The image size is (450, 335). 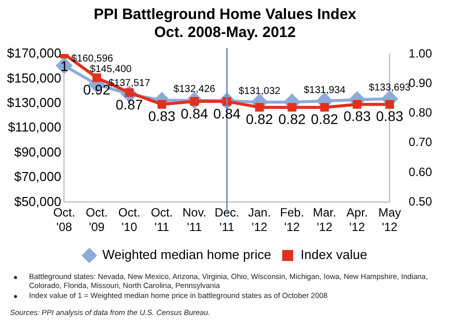 I want to click on legend-label: Weighted median home price, so click(x=187, y=254).